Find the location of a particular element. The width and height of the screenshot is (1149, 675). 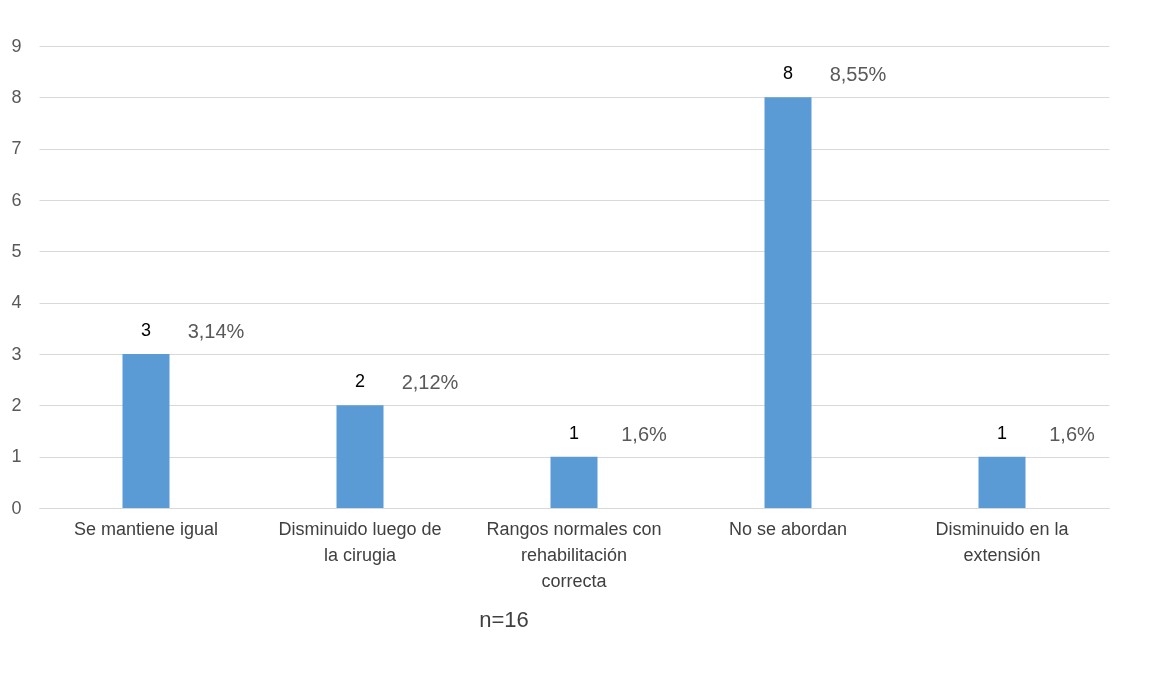

data-label: 3 is located at coordinates (146, 330).